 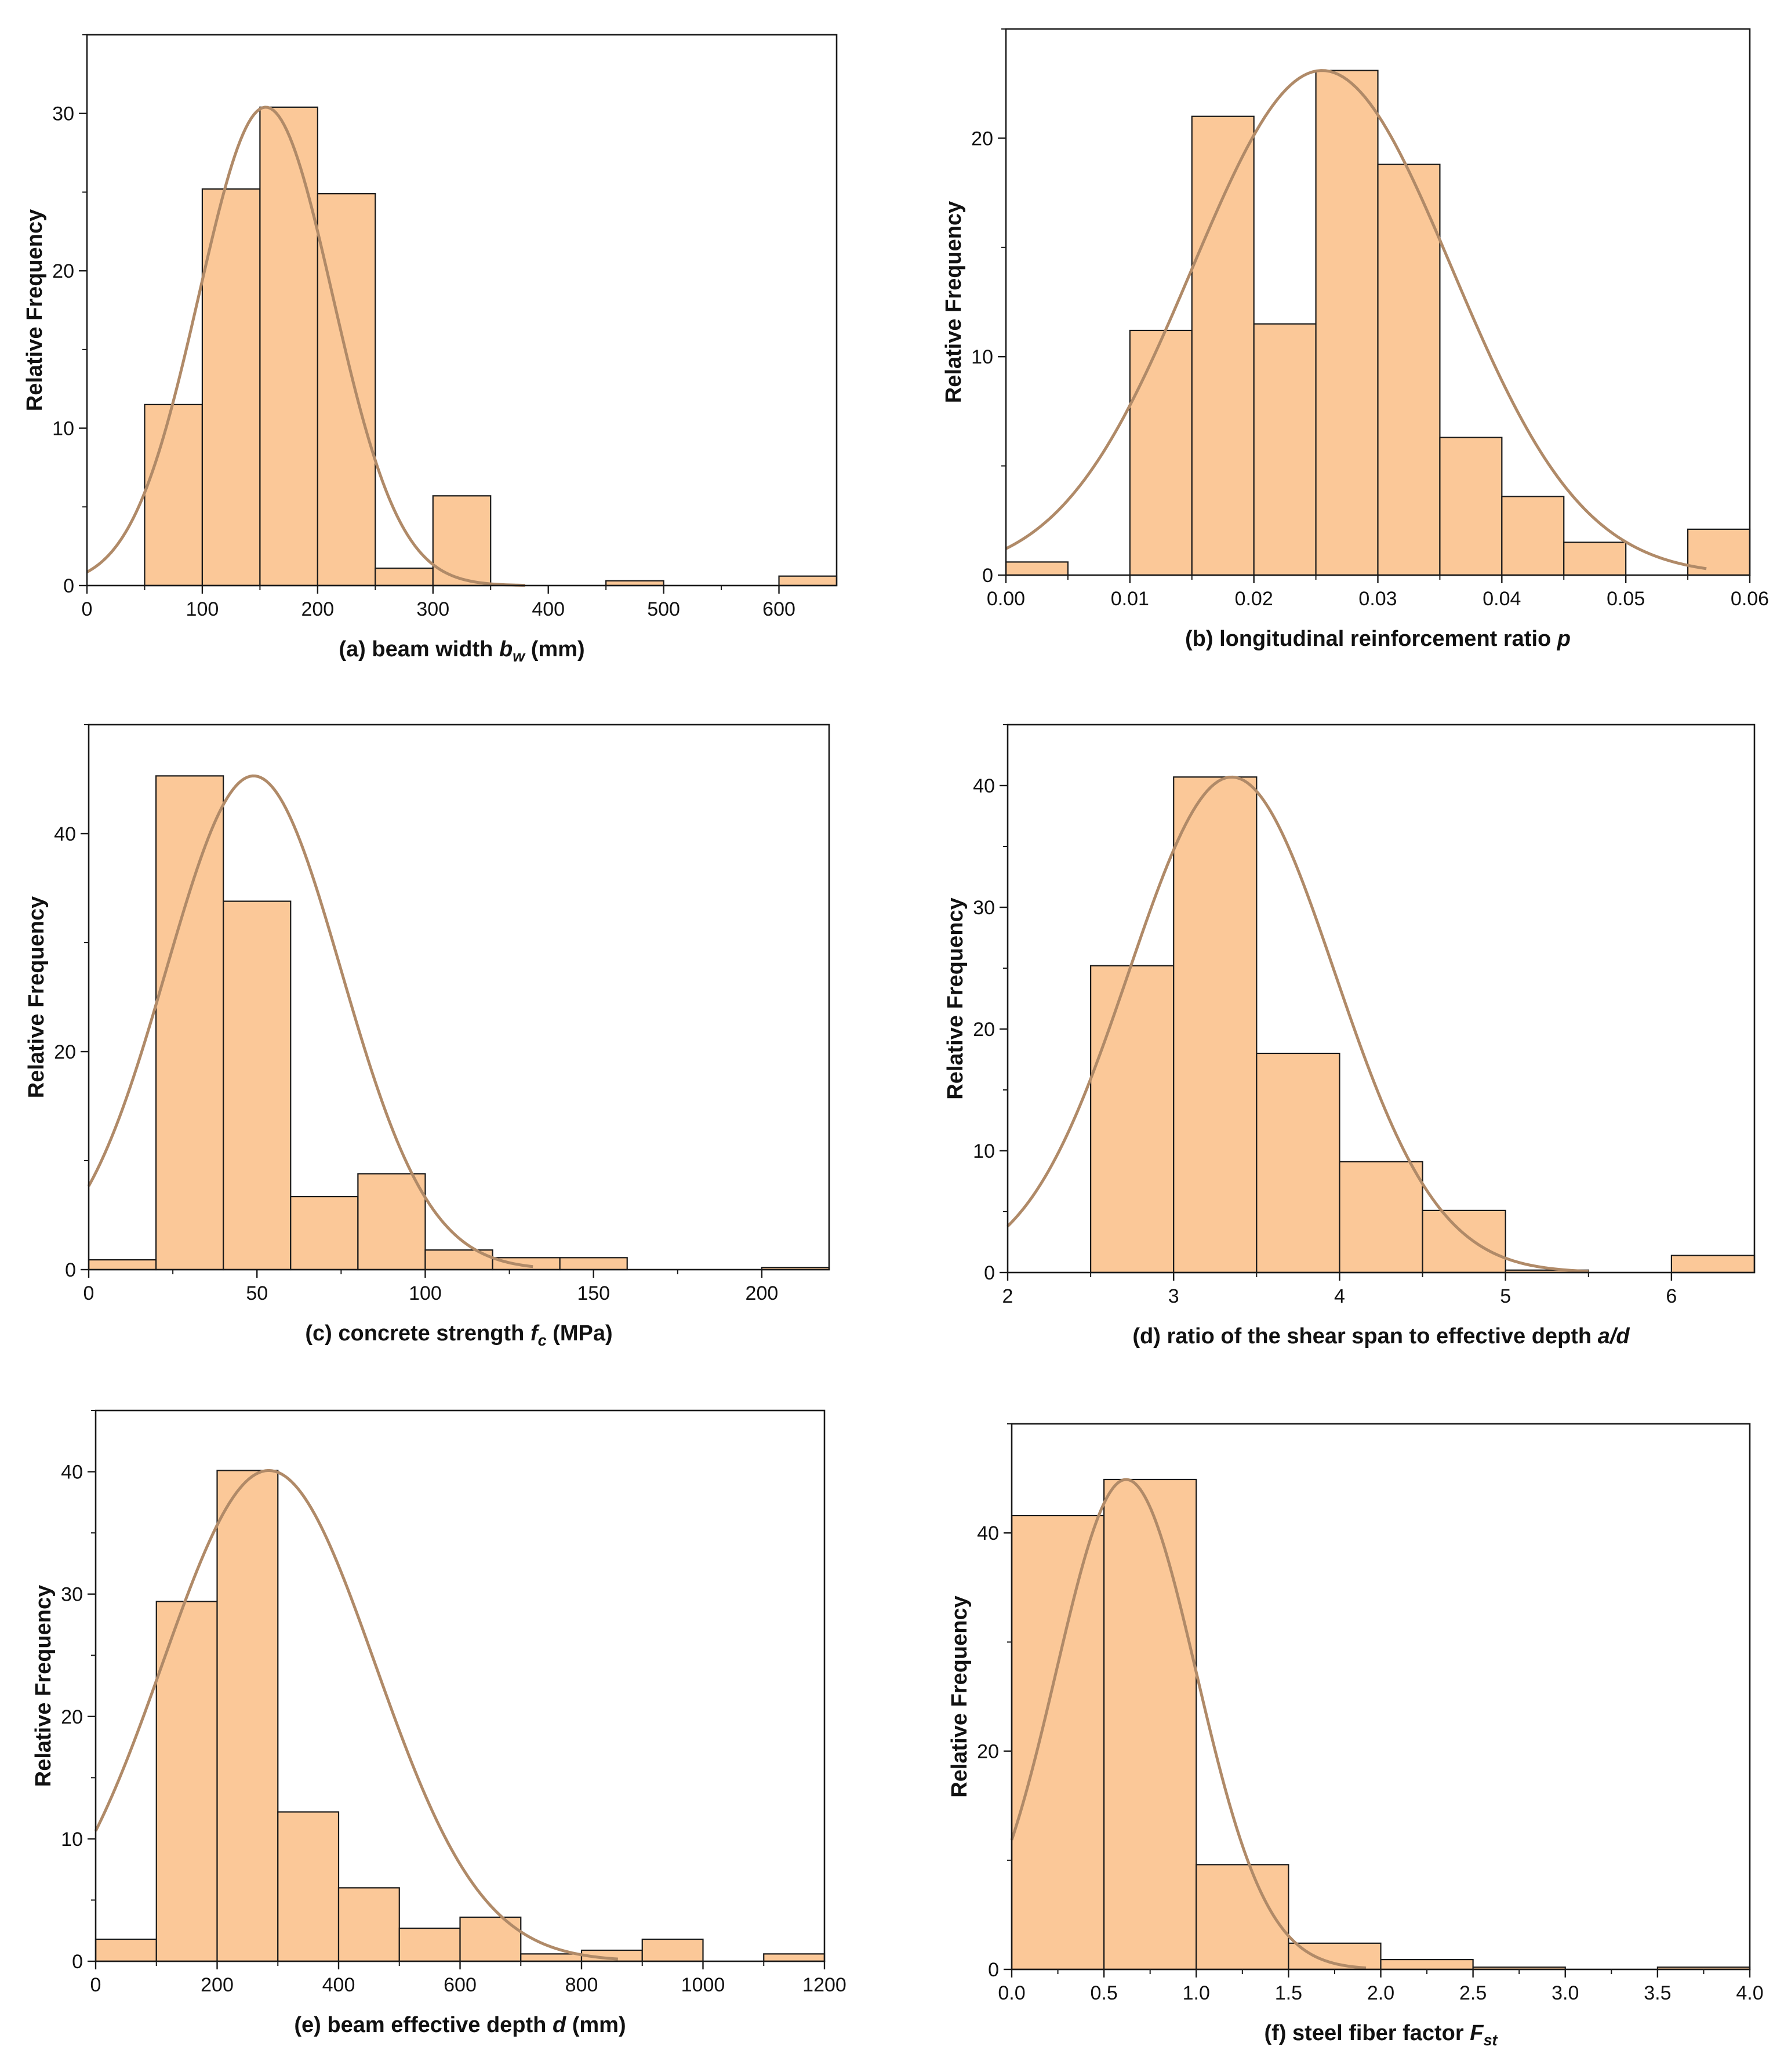 I want to click on x-tick-label: 4.0, so click(x=1749, y=1993).